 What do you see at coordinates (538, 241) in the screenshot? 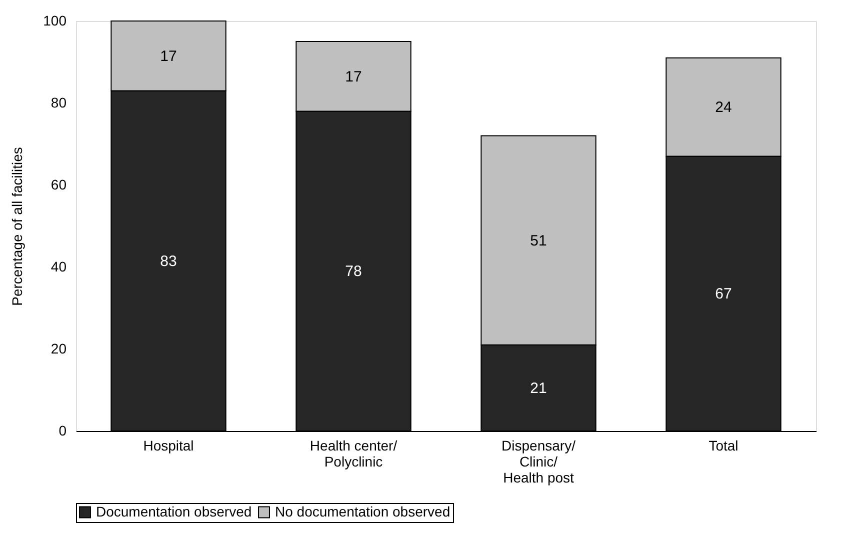
I see `data-label: 51` at bounding box center [538, 241].